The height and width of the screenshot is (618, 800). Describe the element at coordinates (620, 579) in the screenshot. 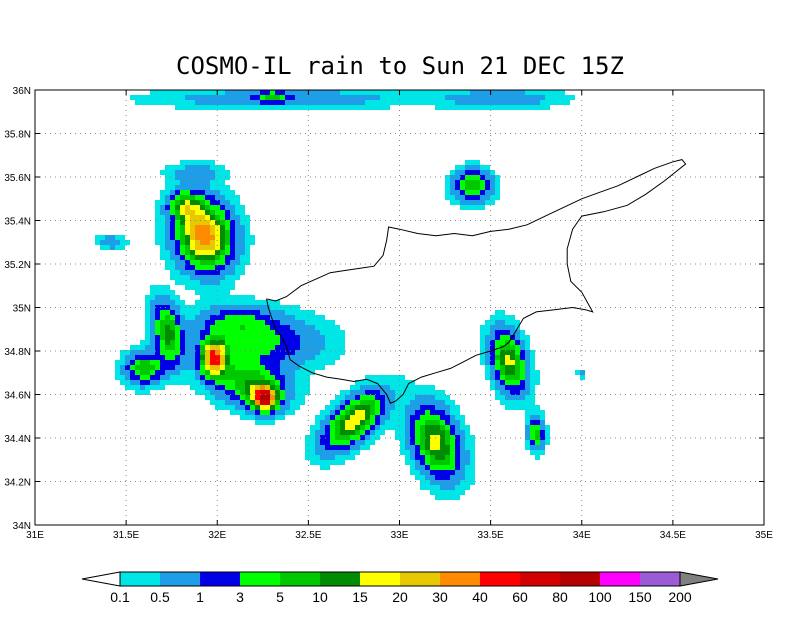

I see `colorbar-swatch` at that location.